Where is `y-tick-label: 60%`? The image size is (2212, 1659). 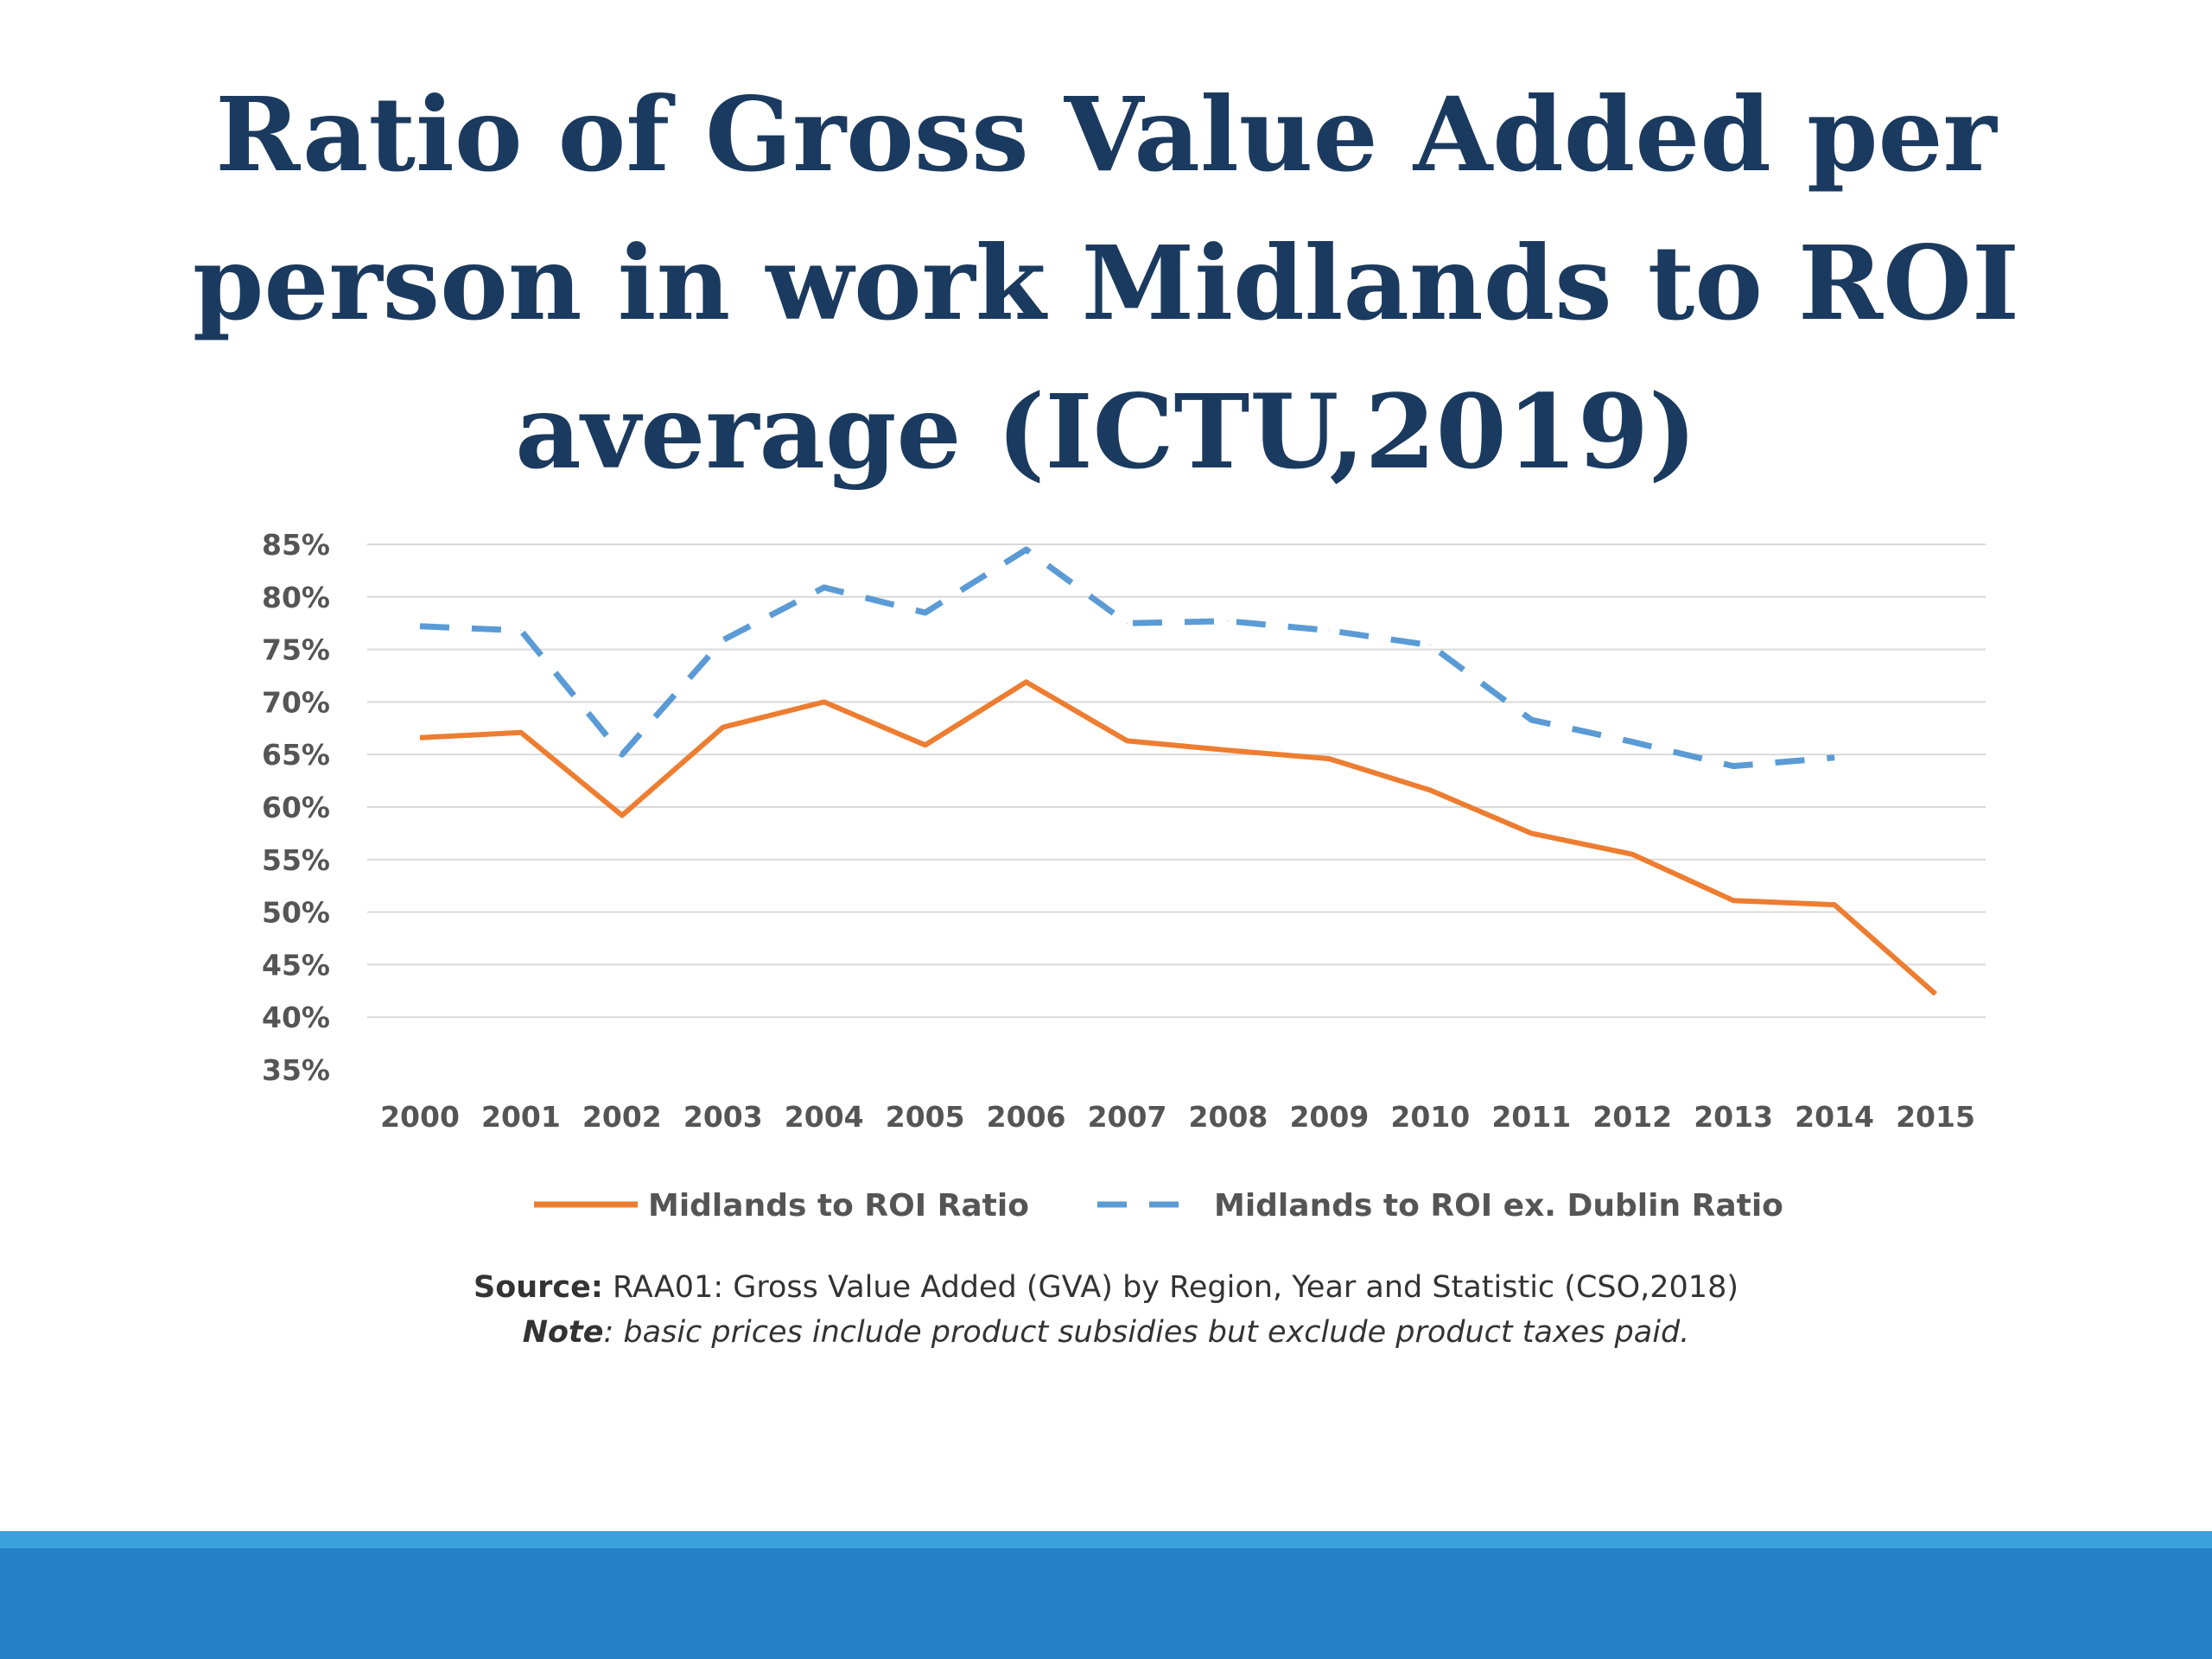
y-tick-label: 60% is located at coordinates (296, 807).